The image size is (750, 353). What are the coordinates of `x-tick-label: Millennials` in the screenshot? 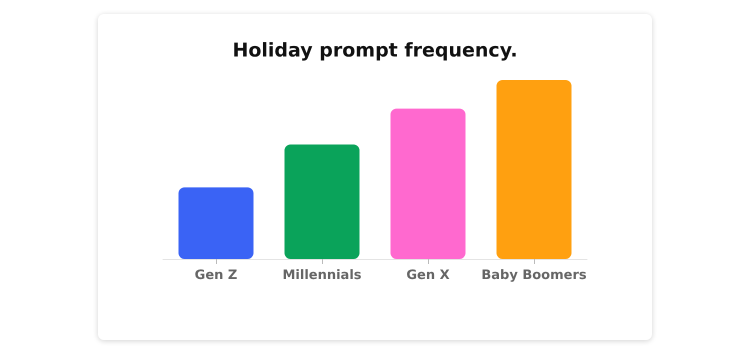 It's located at (322, 275).